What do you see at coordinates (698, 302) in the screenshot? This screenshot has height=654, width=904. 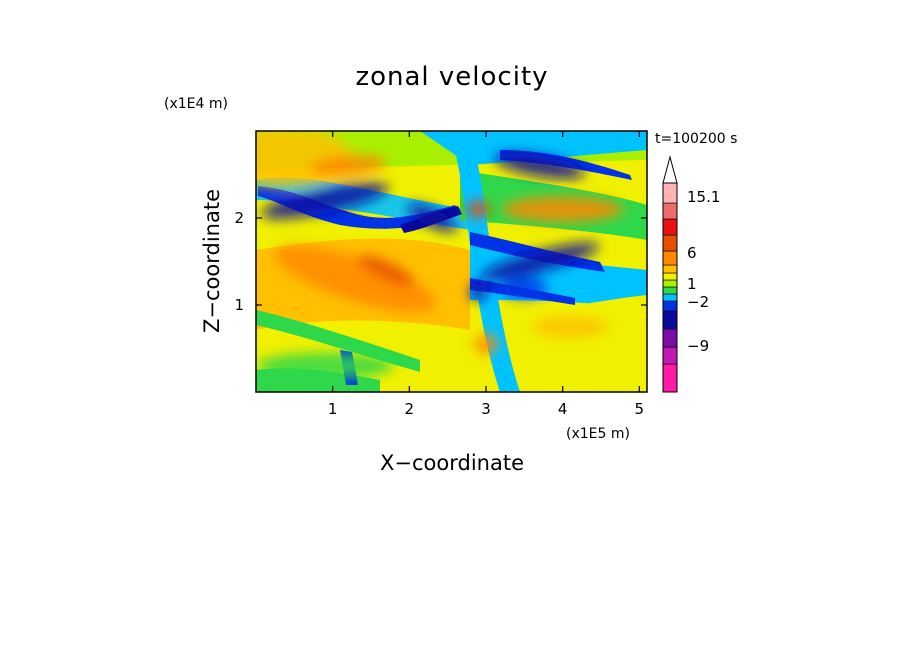 I see `colorbar-label: −2` at bounding box center [698, 302].